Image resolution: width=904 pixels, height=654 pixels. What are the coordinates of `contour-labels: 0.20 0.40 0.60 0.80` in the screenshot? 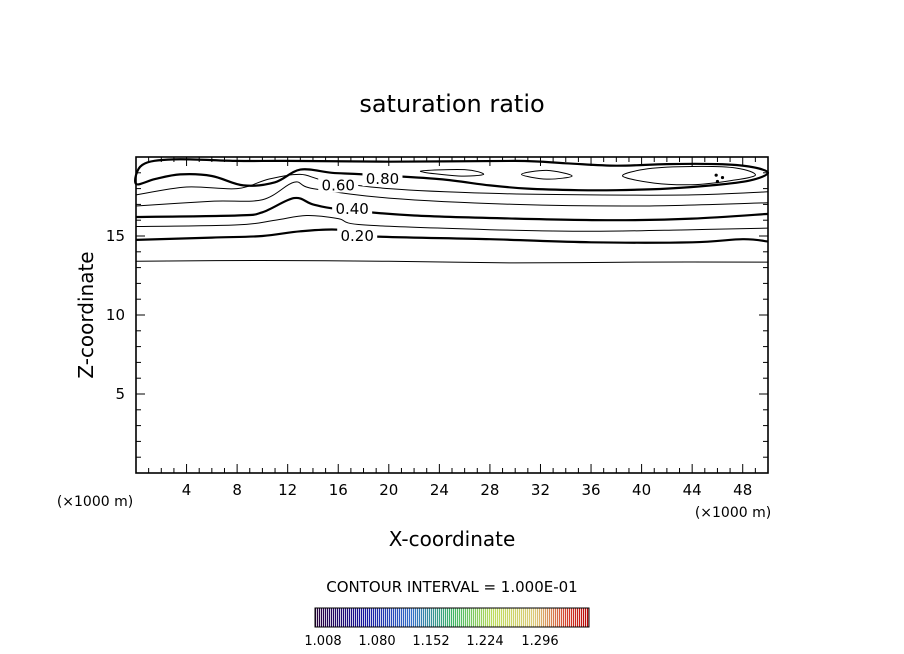 It's located at (360, 207).